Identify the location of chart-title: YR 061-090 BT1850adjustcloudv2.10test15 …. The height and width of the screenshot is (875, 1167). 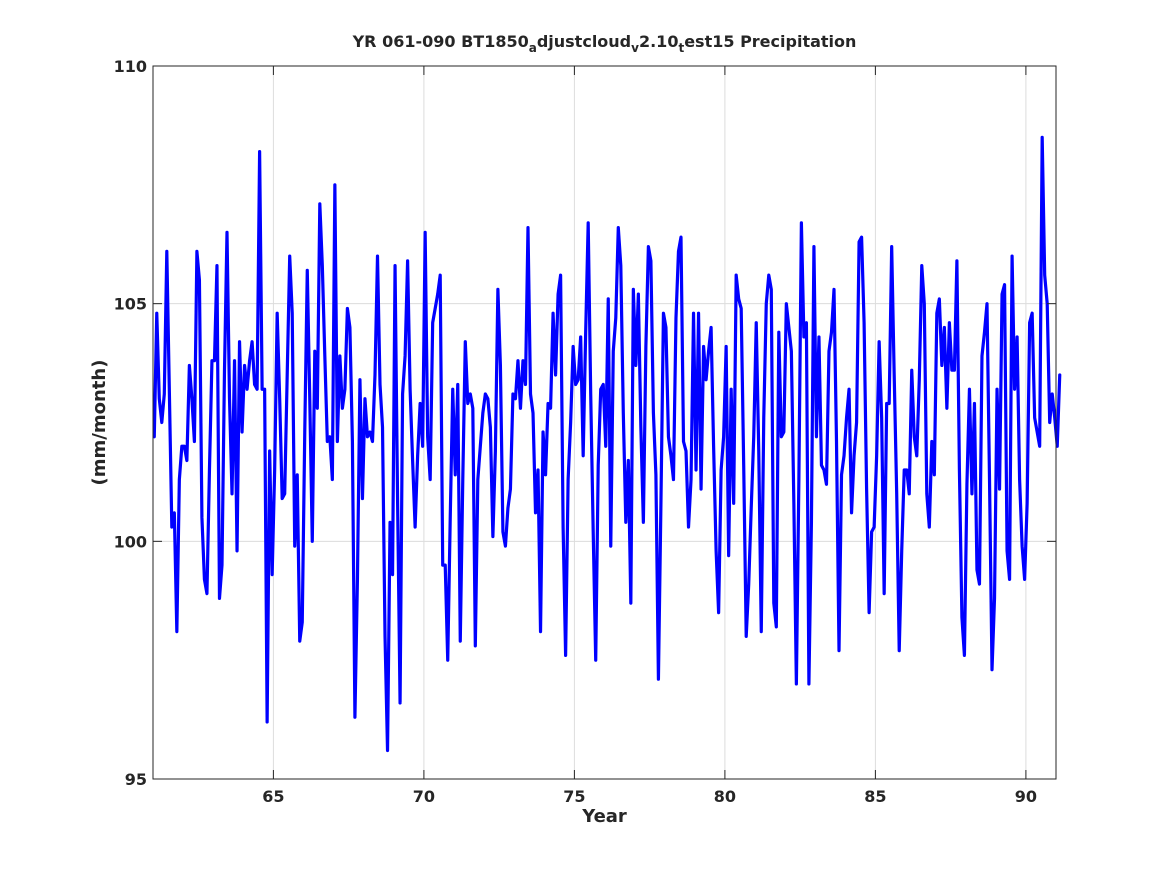
(604, 43).